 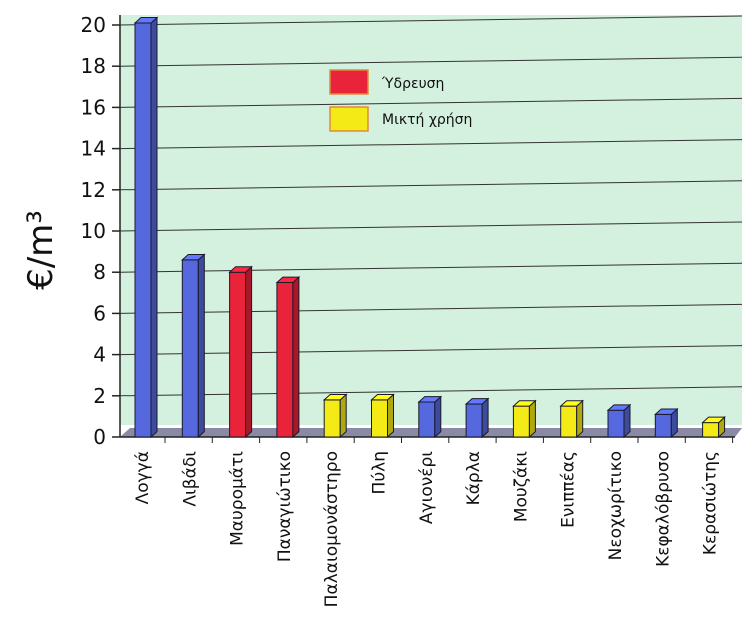 What do you see at coordinates (99, 313) in the screenshot?
I see `y-tick-label: 6` at bounding box center [99, 313].